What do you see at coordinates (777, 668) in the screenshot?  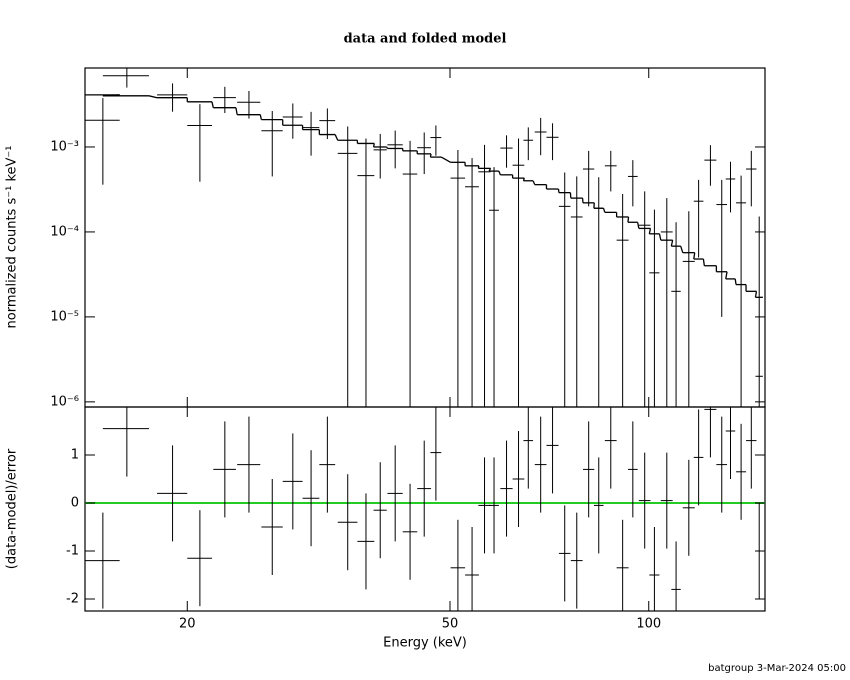 I see `footer: batgroup 3-Mar-2024 05:00` at bounding box center [777, 668].